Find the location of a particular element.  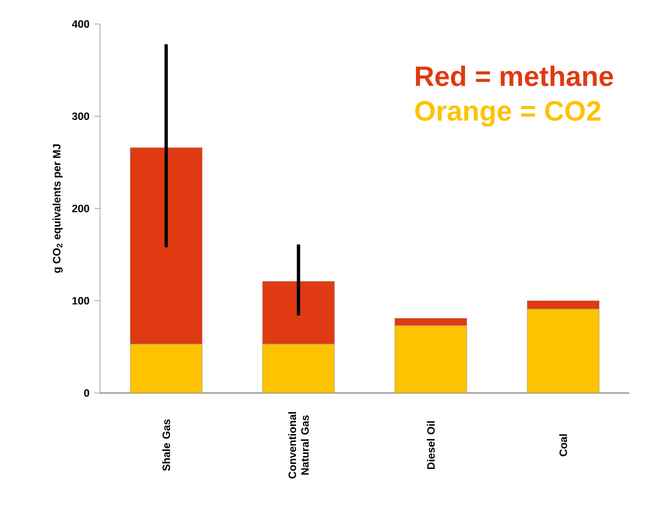

y-tick-label: 100 is located at coordinates (81, 300).